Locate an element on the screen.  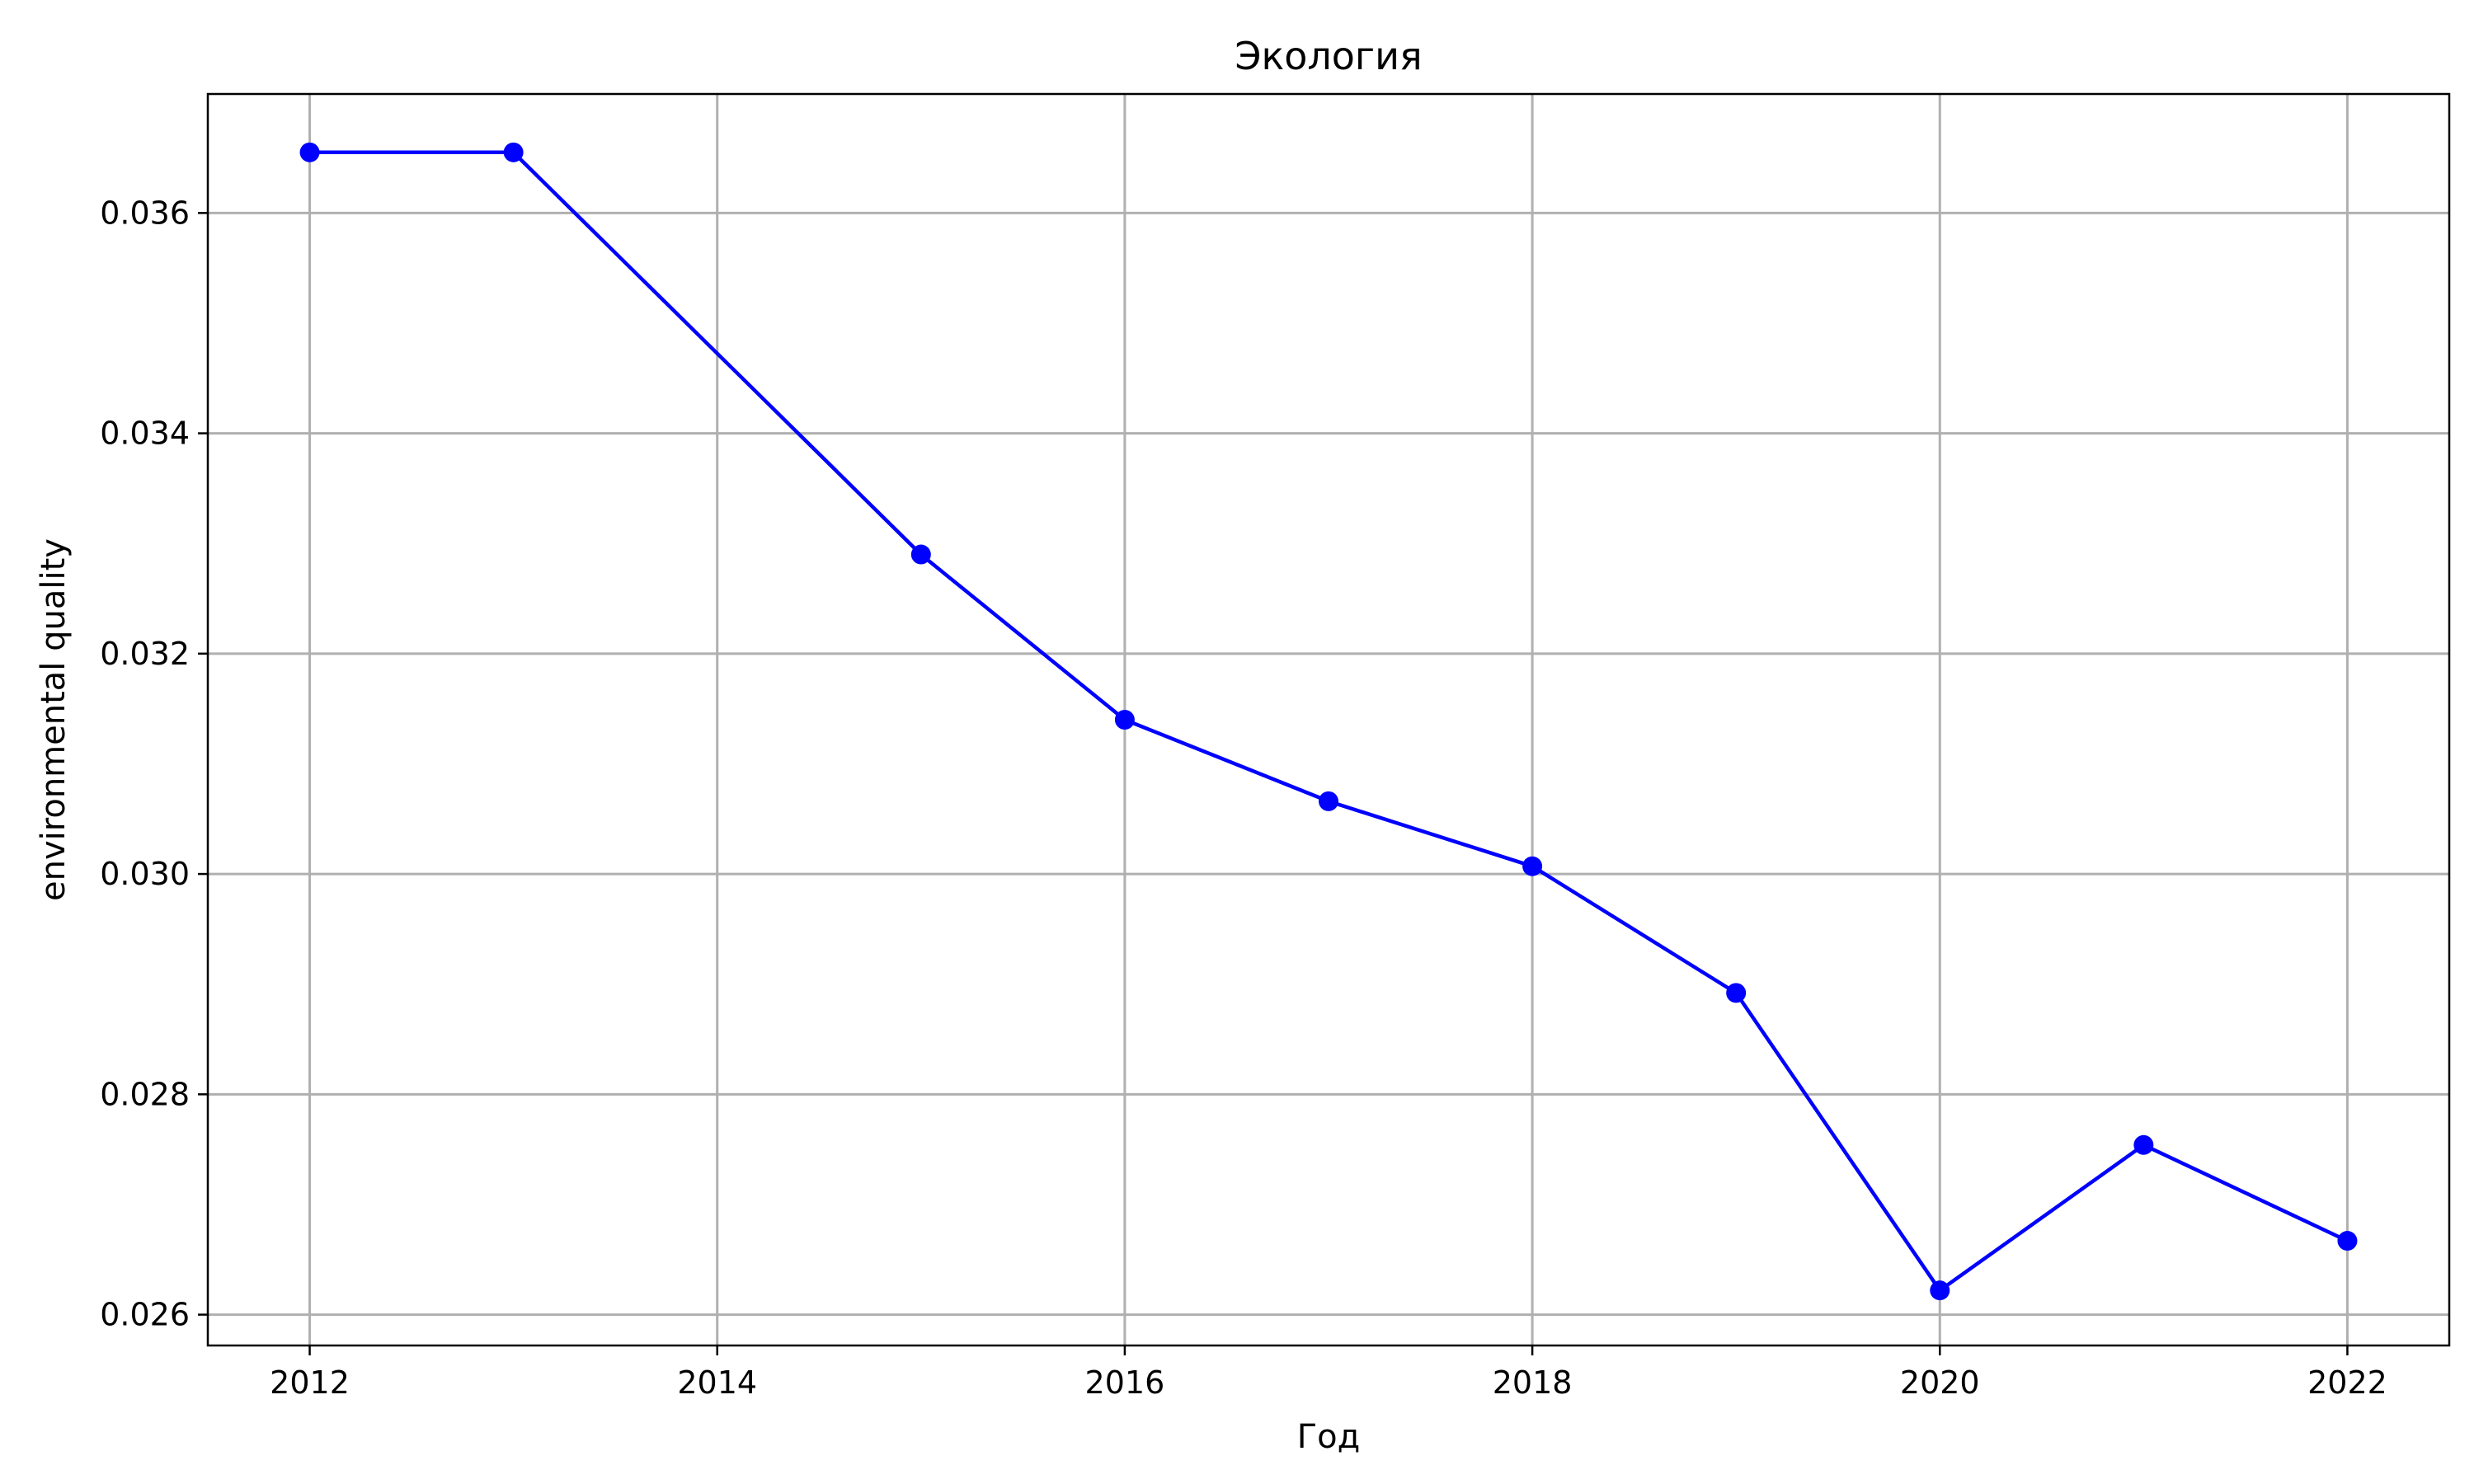
x-tick-label: 2014 is located at coordinates (717, 1382).